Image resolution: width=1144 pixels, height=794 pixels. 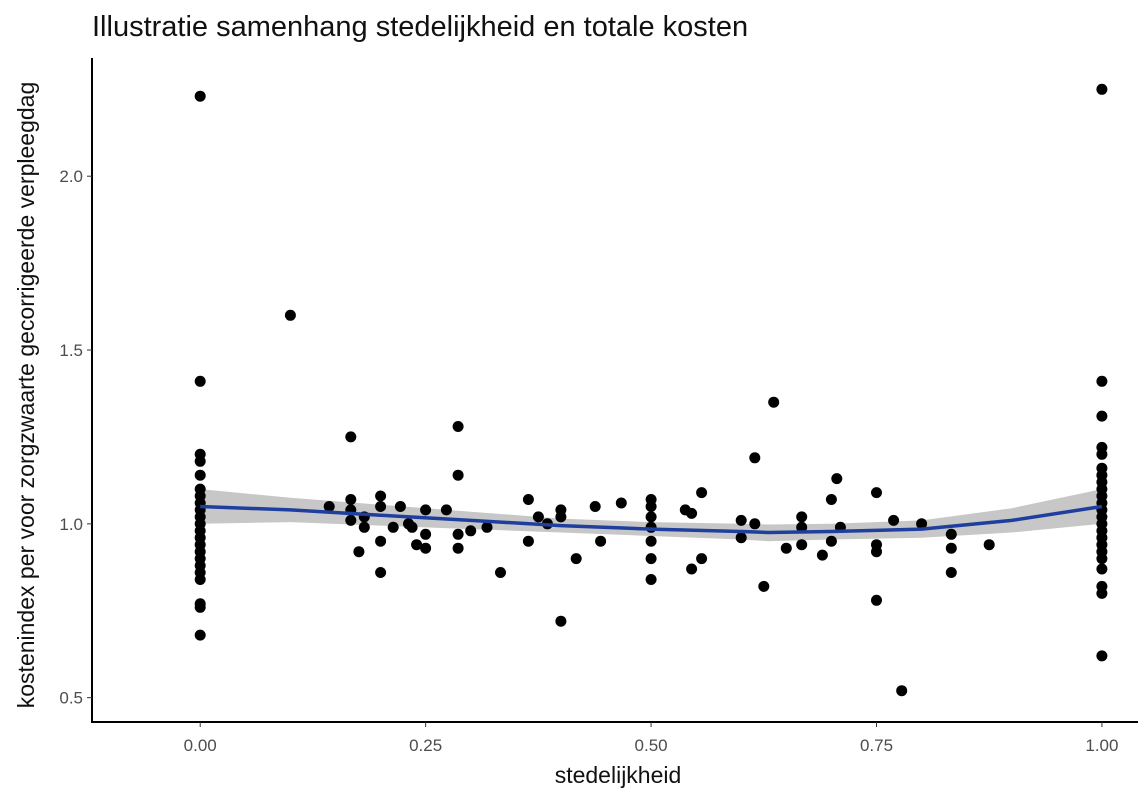 I want to click on y-tick-label: 1.0, so click(x=71, y=524).